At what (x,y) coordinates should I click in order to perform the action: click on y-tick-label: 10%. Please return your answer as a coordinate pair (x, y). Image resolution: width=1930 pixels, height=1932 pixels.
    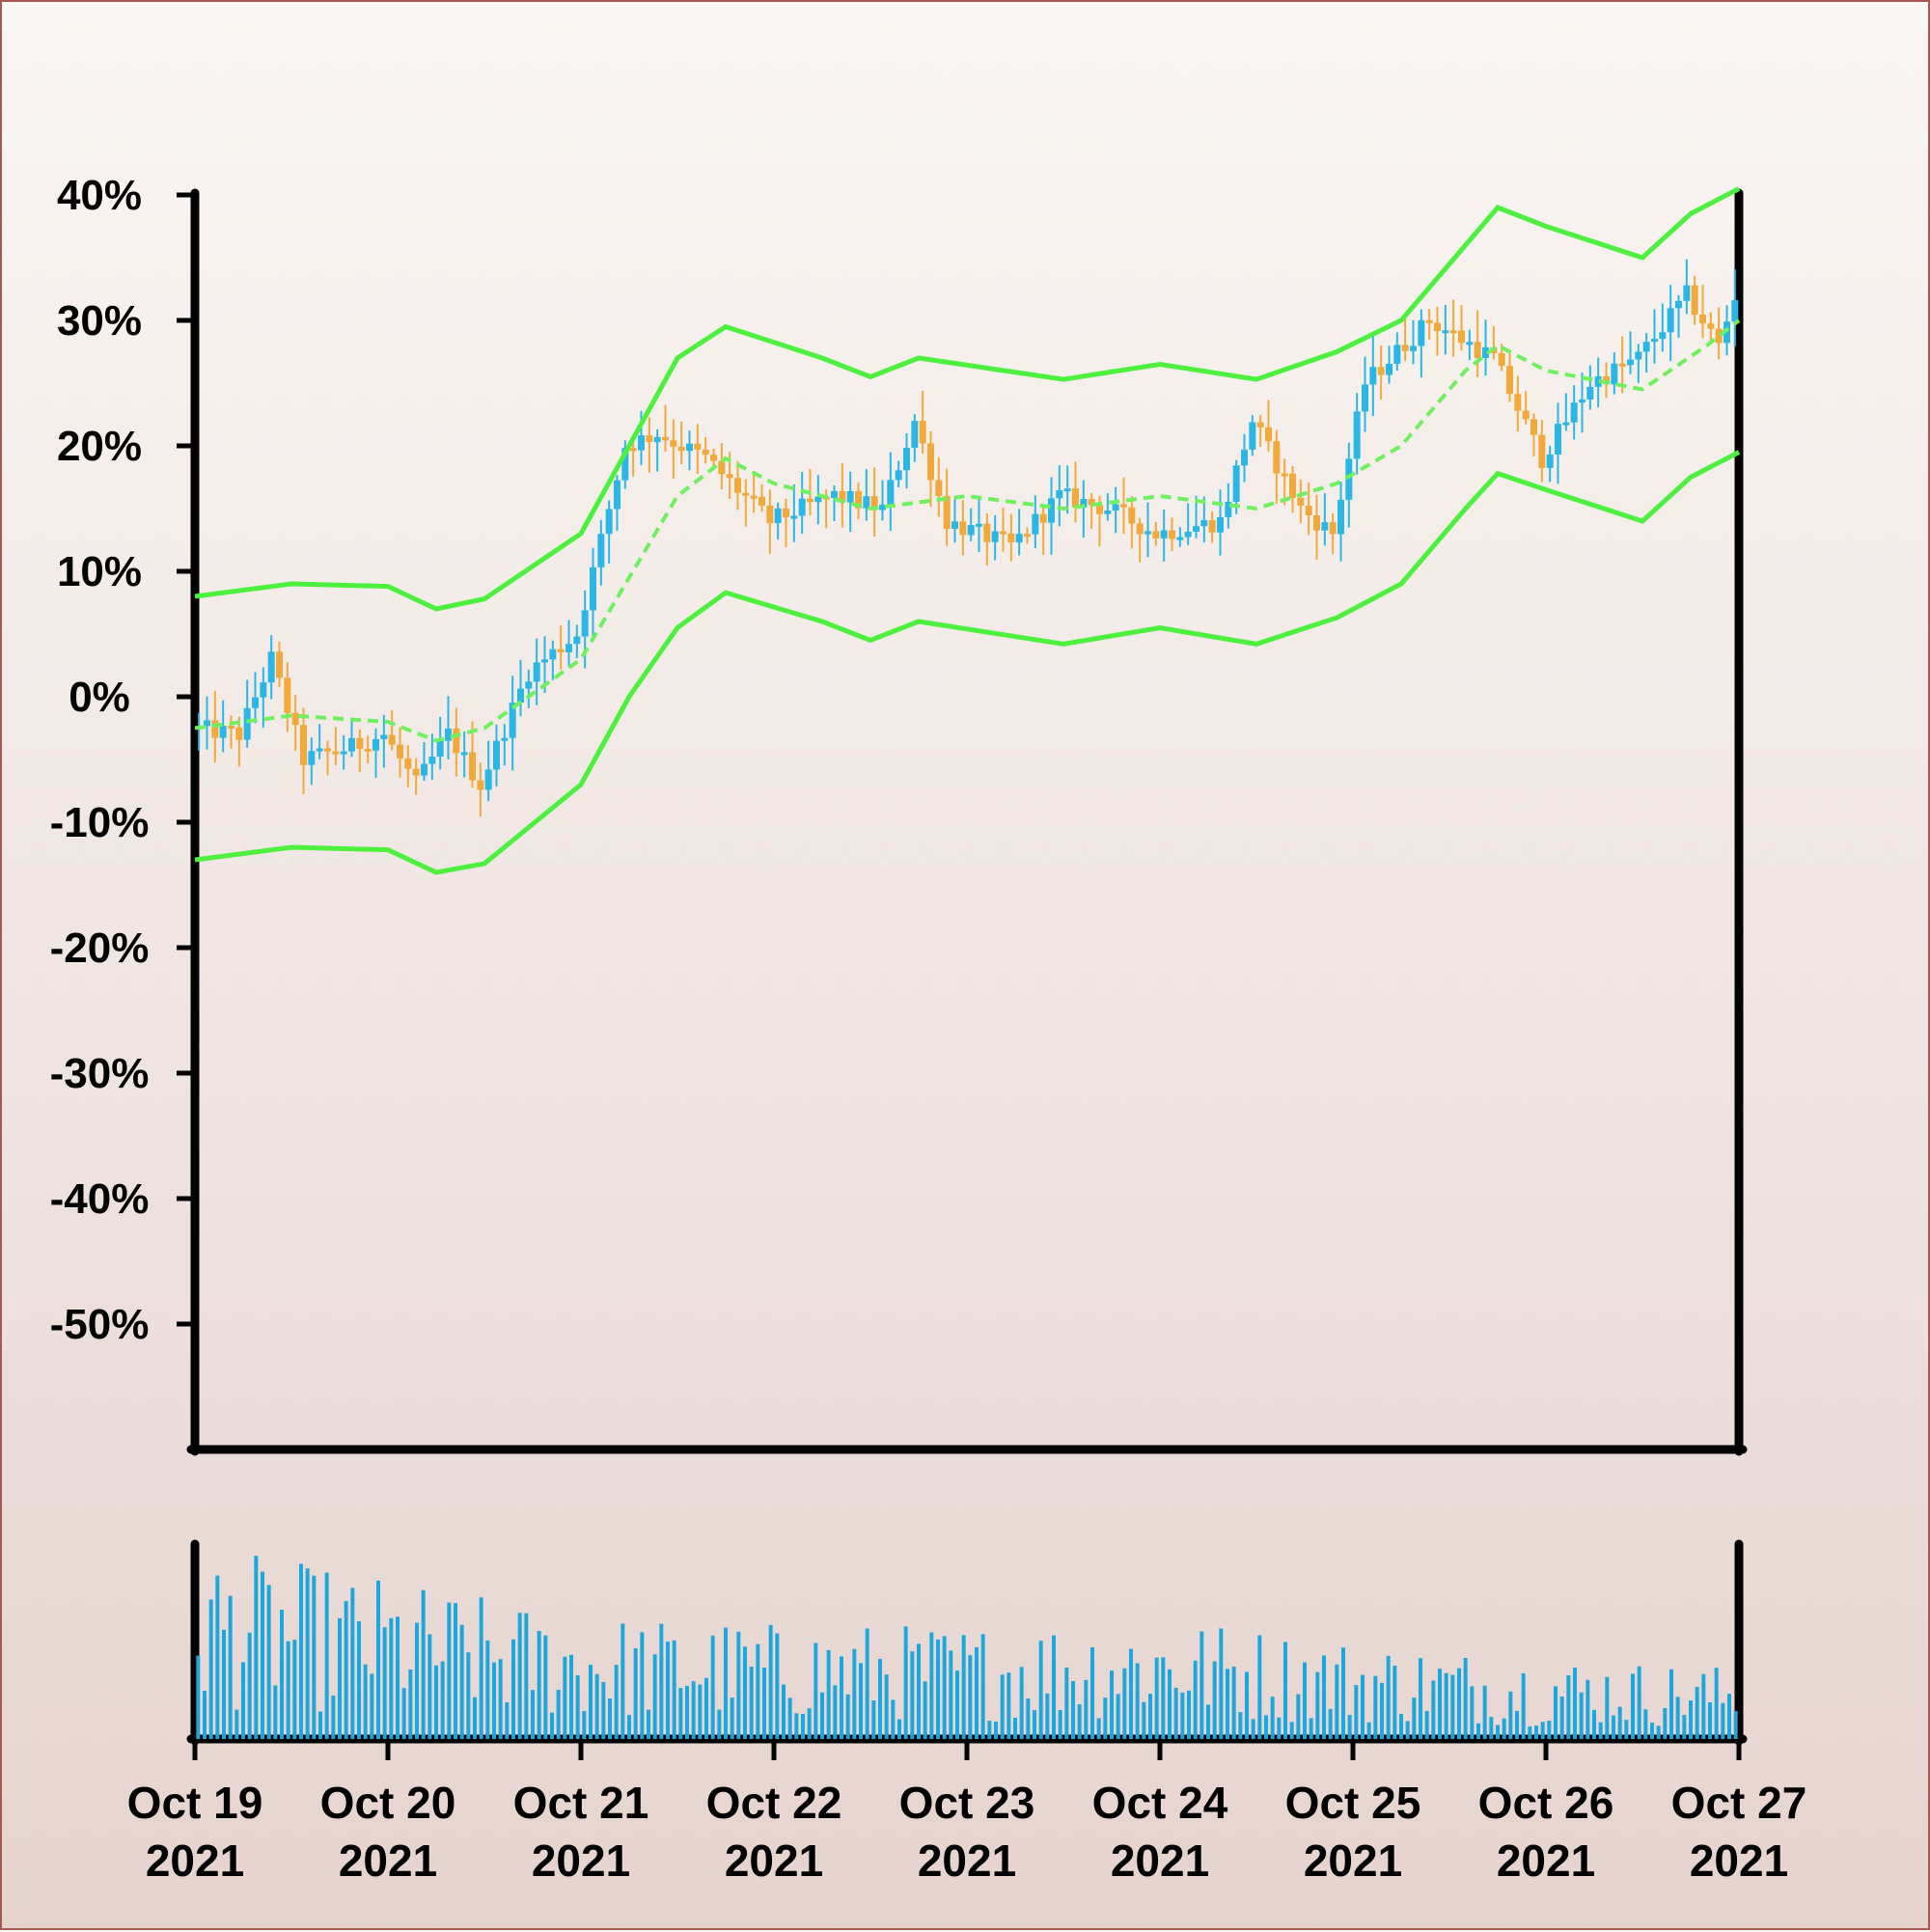
    Looking at the image, I should click on (99, 571).